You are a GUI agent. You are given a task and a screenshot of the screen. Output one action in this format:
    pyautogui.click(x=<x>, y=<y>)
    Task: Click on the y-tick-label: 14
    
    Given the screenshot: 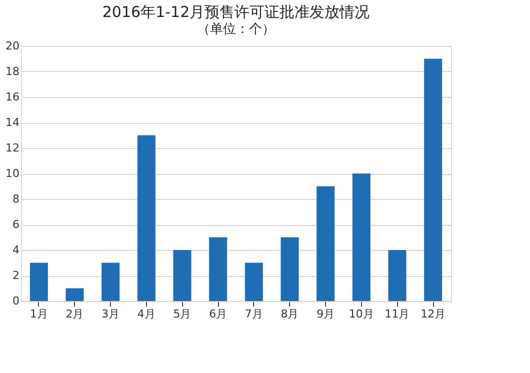 What is the action you would take?
    pyautogui.click(x=13, y=122)
    